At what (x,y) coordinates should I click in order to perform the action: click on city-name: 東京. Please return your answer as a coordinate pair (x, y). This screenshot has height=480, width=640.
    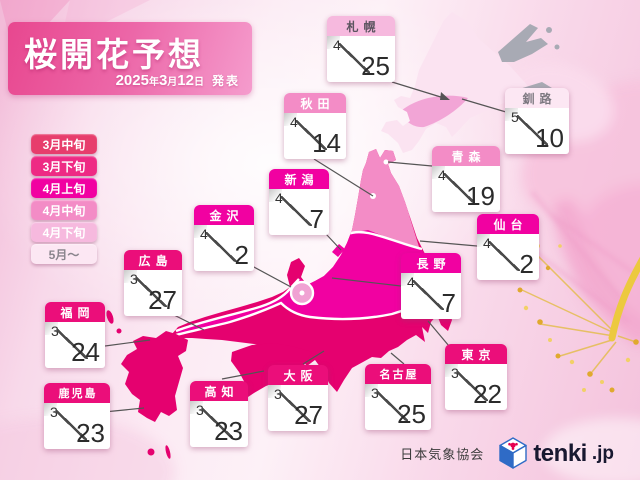
    Looking at the image, I should click on (476, 354).